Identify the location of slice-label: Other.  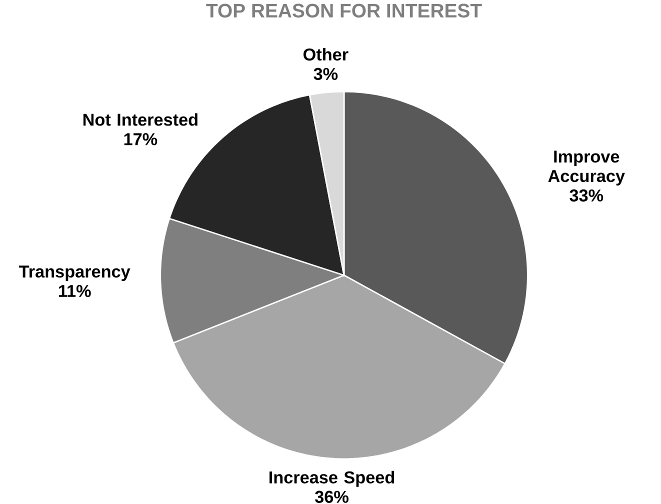
(326, 54).